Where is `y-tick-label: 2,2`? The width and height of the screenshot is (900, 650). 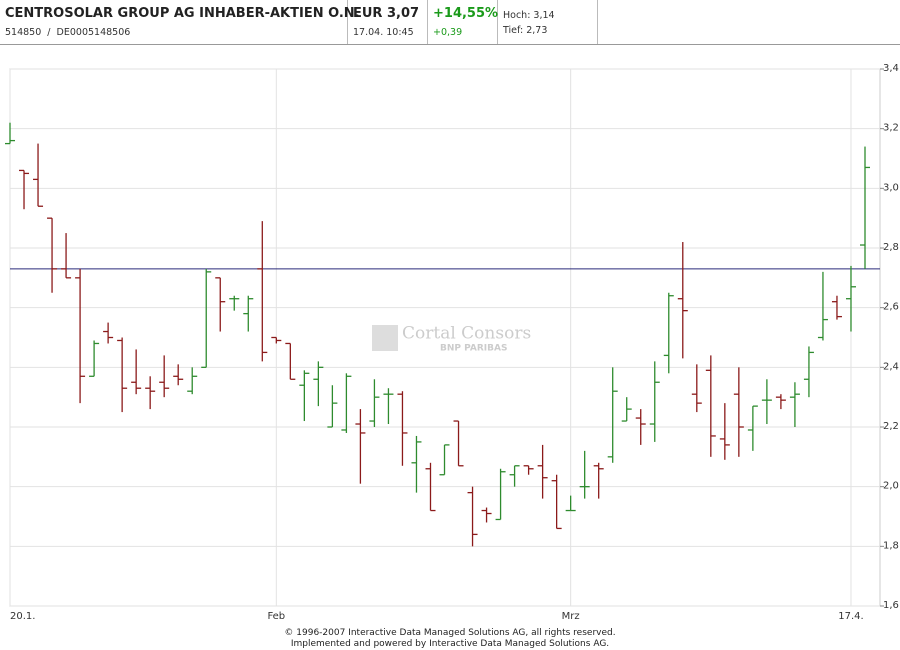
y-tick-label: 2,2 is located at coordinates (891, 426).